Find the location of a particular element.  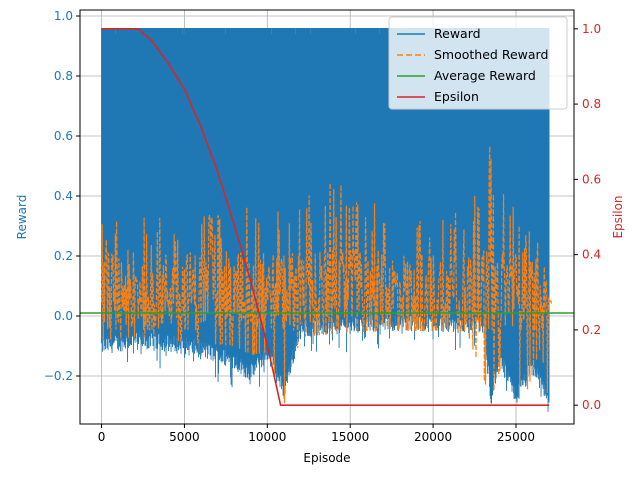

legend-label-smoothed-reward: Smoothed Reward is located at coordinates (491, 54).